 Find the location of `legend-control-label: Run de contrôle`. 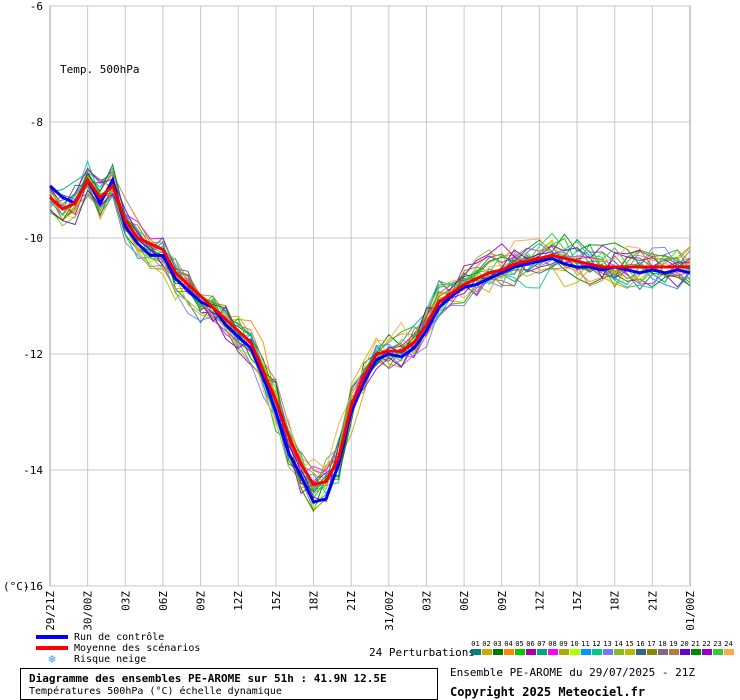

legend-control-label: Run de contrôle is located at coordinates (119, 637).